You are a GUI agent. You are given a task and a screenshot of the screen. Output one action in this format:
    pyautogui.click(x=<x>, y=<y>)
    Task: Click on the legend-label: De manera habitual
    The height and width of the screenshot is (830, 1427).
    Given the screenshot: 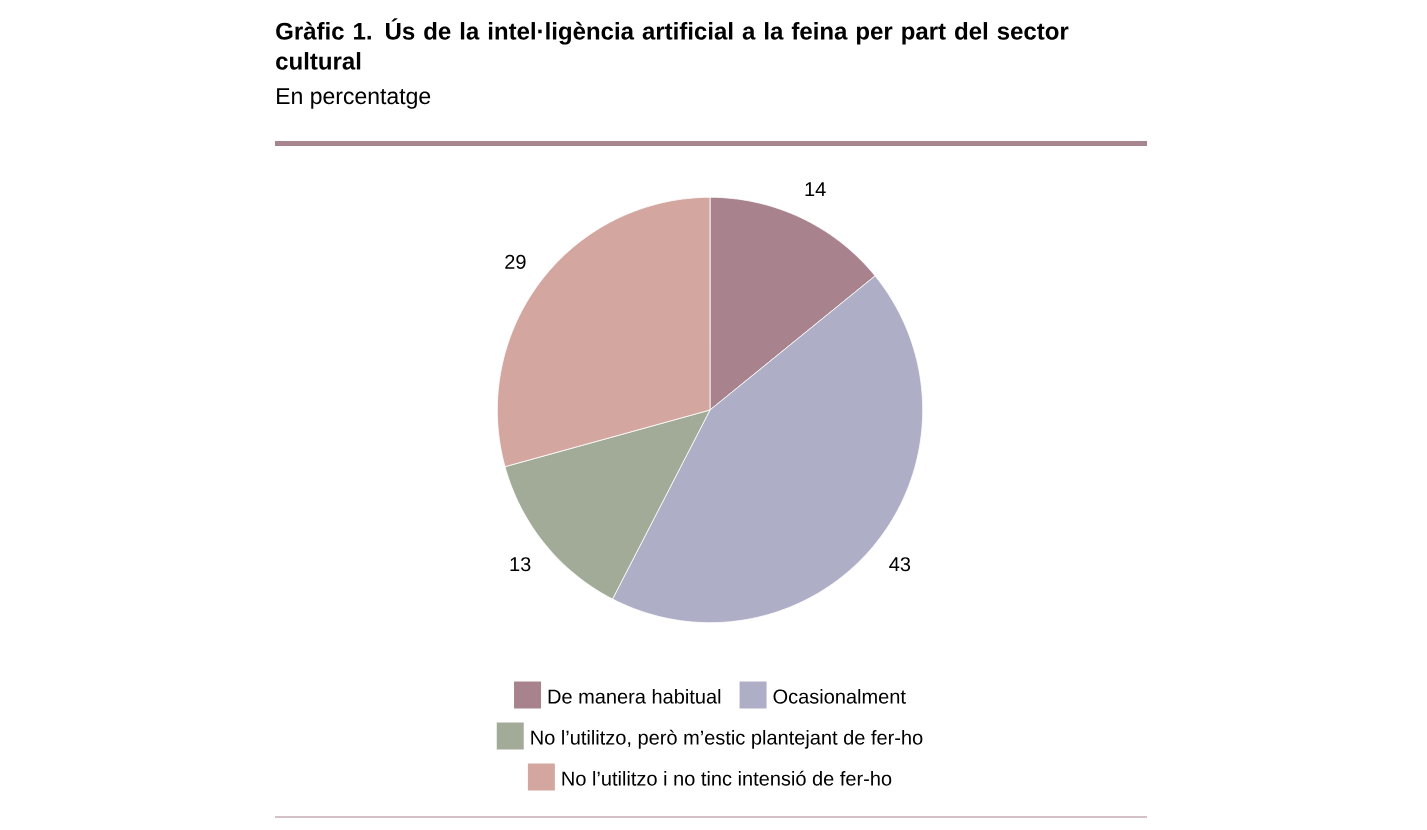 What is the action you would take?
    pyautogui.click(x=634, y=696)
    